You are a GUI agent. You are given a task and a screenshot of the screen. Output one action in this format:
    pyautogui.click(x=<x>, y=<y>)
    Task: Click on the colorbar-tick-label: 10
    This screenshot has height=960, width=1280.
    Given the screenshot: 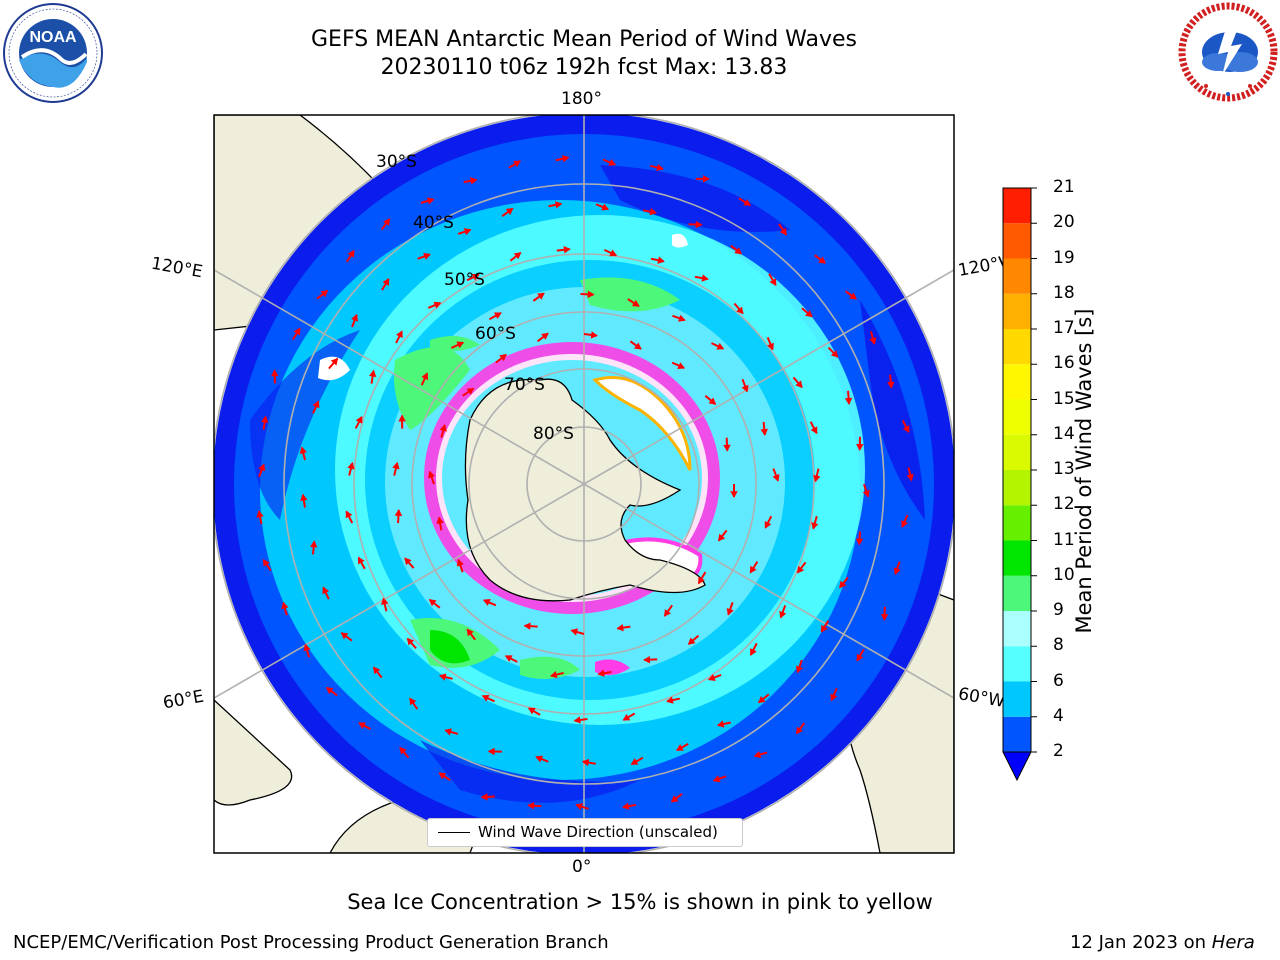 What is the action you would take?
    pyautogui.click(x=1064, y=574)
    